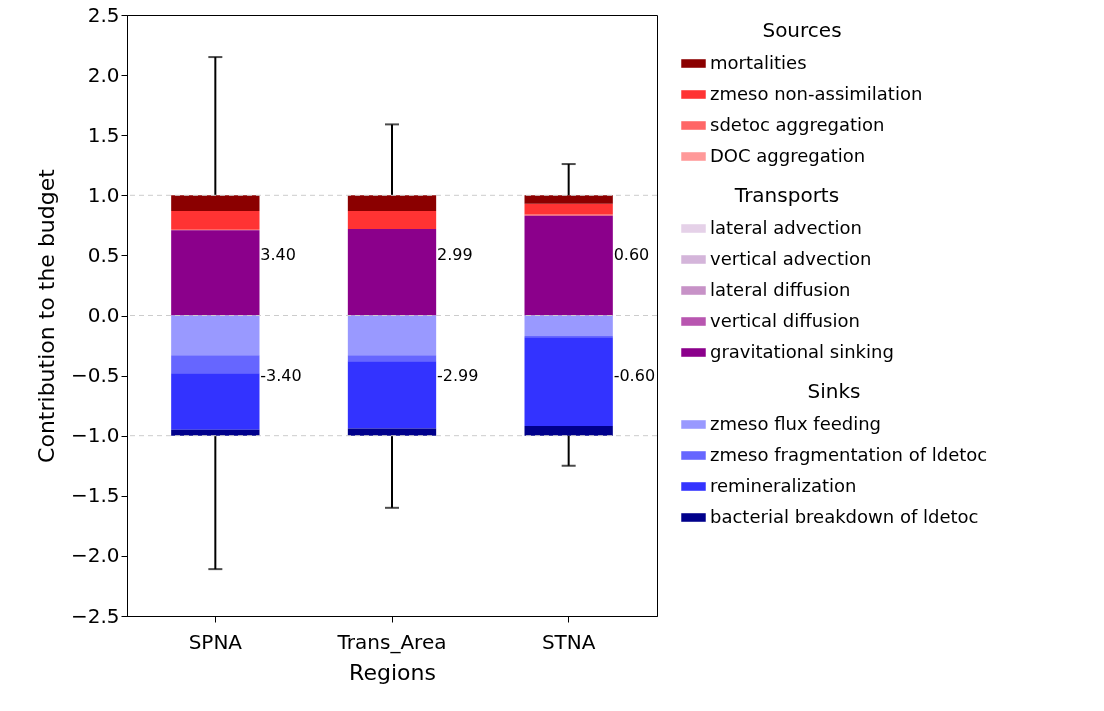 The width and height of the screenshot is (1104, 711). Describe the element at coordinates (103, 74) in the screenshot. I see `y-tick-label: 2.0` at that location.